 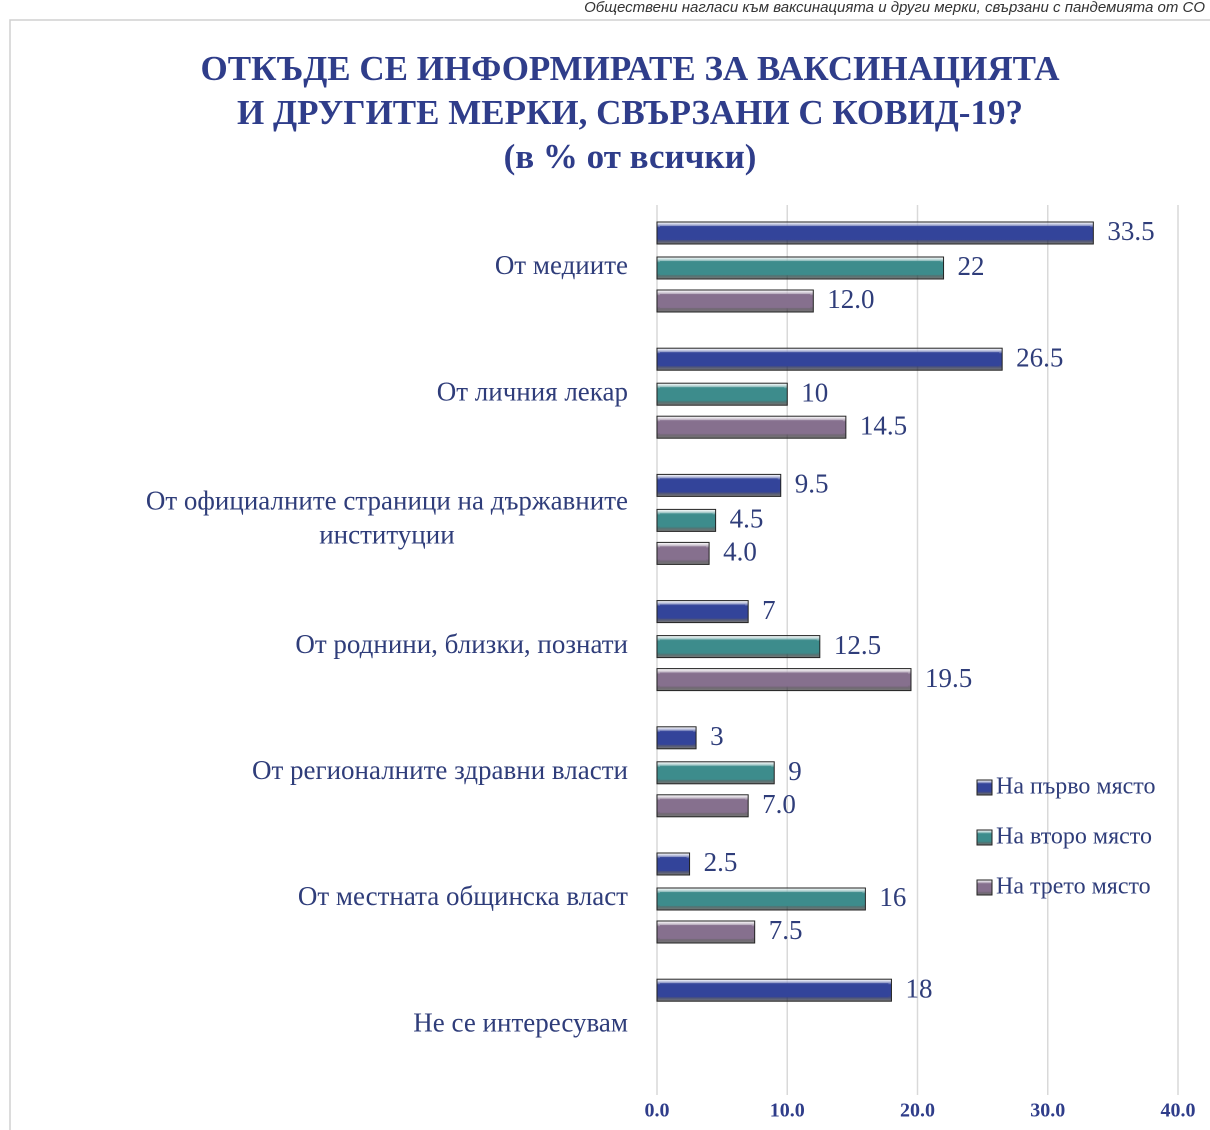 I want to click on data-label: 16, so click(x=892, y=897).